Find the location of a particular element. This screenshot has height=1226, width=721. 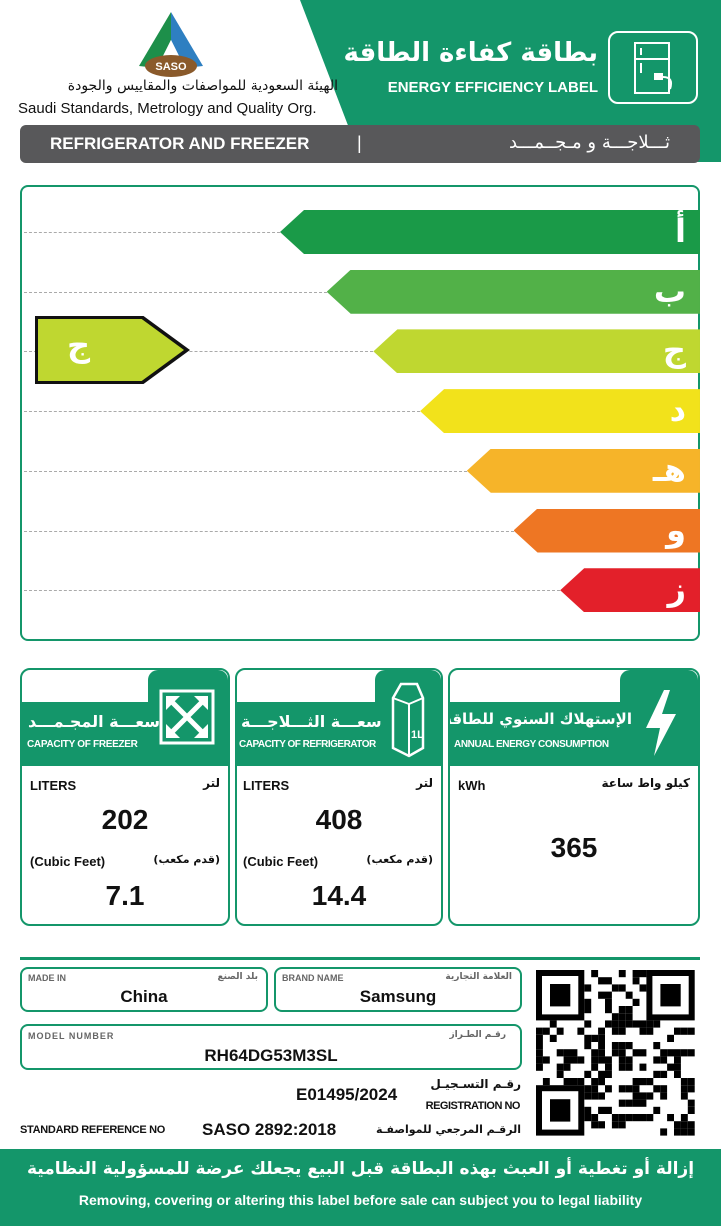

energy-class-label: هـ is located at coordinates (669, 469).